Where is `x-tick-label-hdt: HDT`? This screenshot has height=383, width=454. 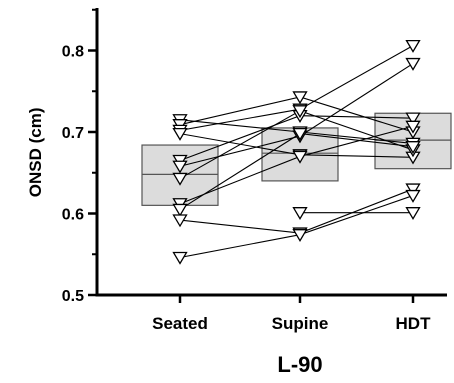 x-tick-label-hdt: HDT is located at coordinates (414, 323).